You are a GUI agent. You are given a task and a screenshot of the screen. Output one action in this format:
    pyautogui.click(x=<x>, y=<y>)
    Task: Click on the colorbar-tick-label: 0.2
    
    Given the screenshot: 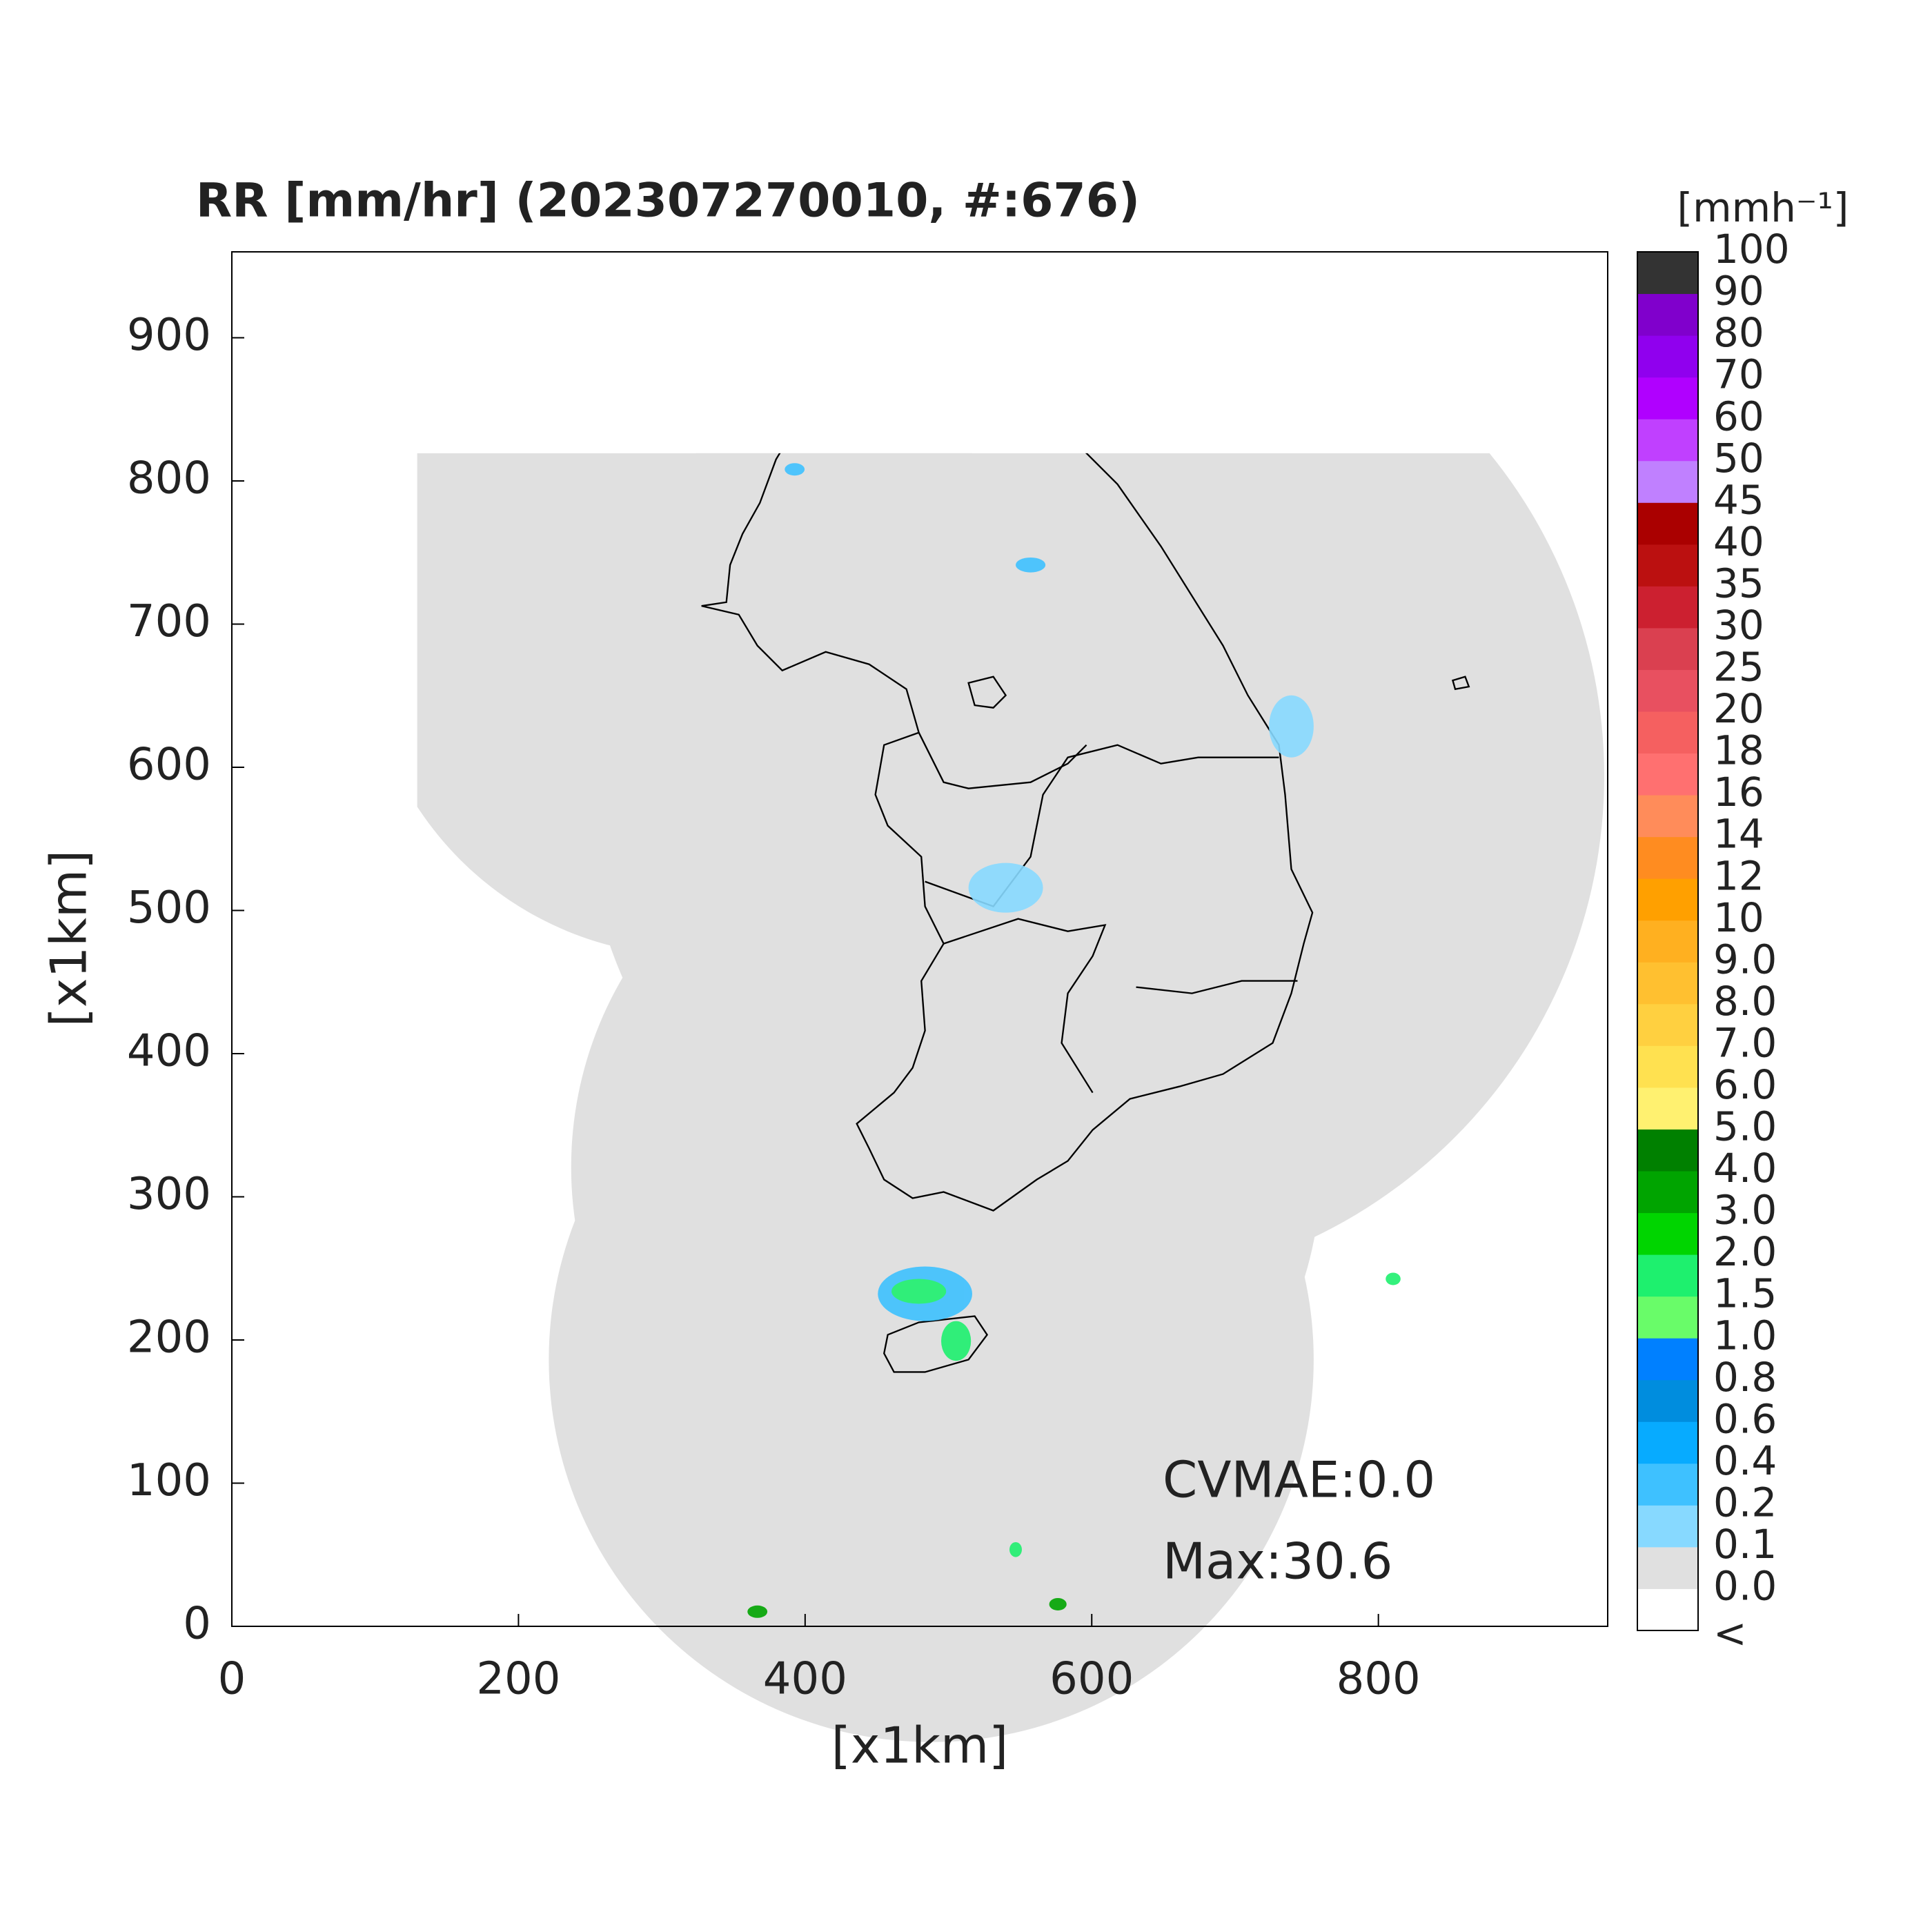 What is the action you would take?
    pyautogui.click(x=1745, y=1502)
    